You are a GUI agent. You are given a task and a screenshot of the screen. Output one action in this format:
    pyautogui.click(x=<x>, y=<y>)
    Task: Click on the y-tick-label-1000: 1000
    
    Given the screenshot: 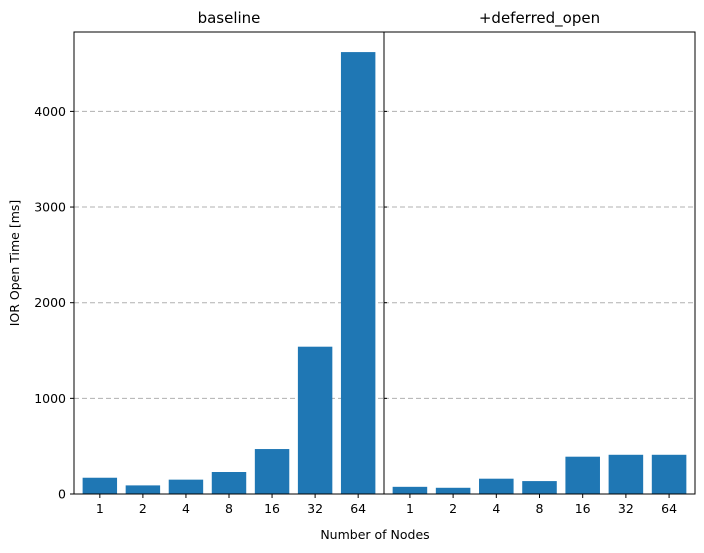 What is the action you would take?
    pyautogui.click(x=50, y=398)
    